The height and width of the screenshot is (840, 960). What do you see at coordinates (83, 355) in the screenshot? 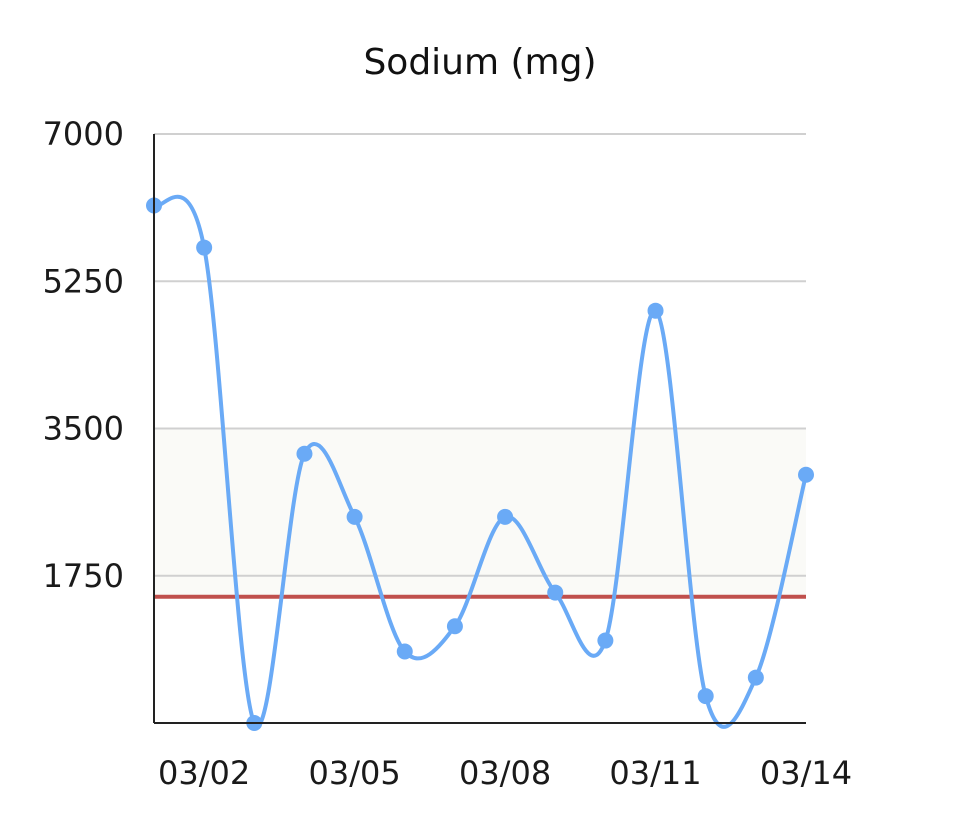
I see `y-tick-labels: 7000 5250 3500 1750` at bounding box center [83, 355].